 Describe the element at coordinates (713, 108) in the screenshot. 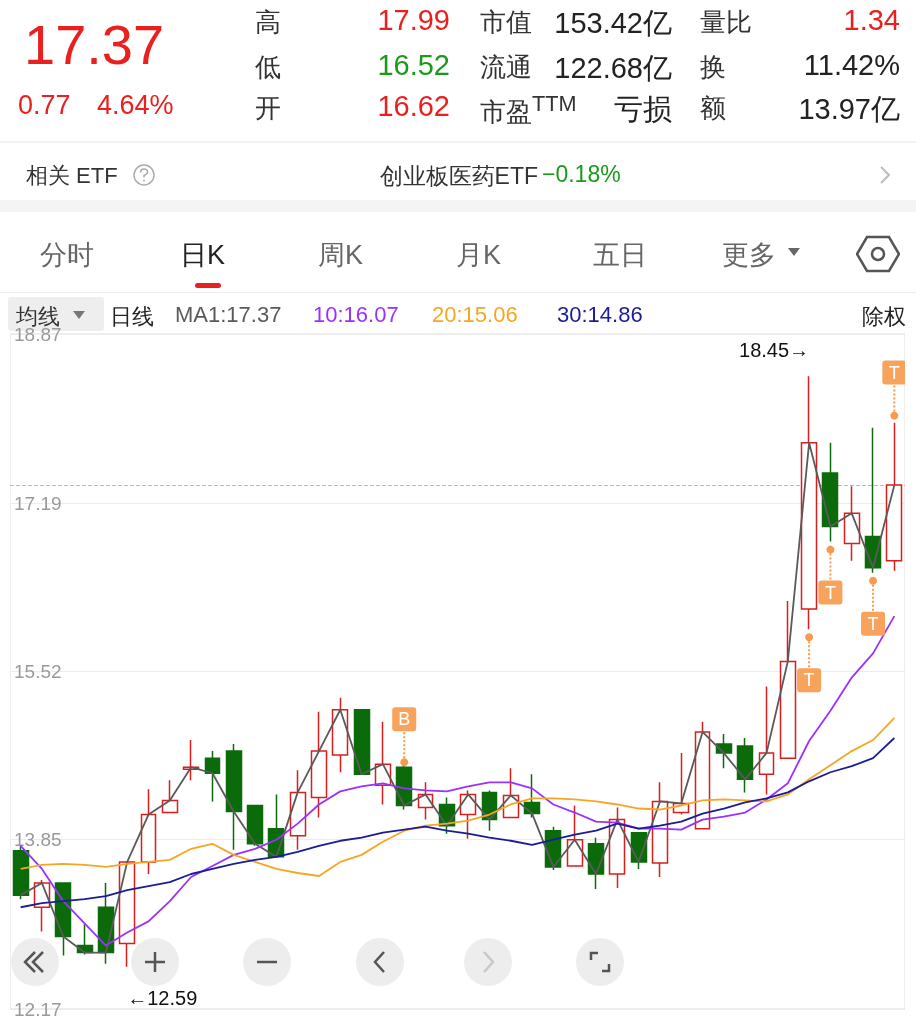

I see `text: 额` at that location.